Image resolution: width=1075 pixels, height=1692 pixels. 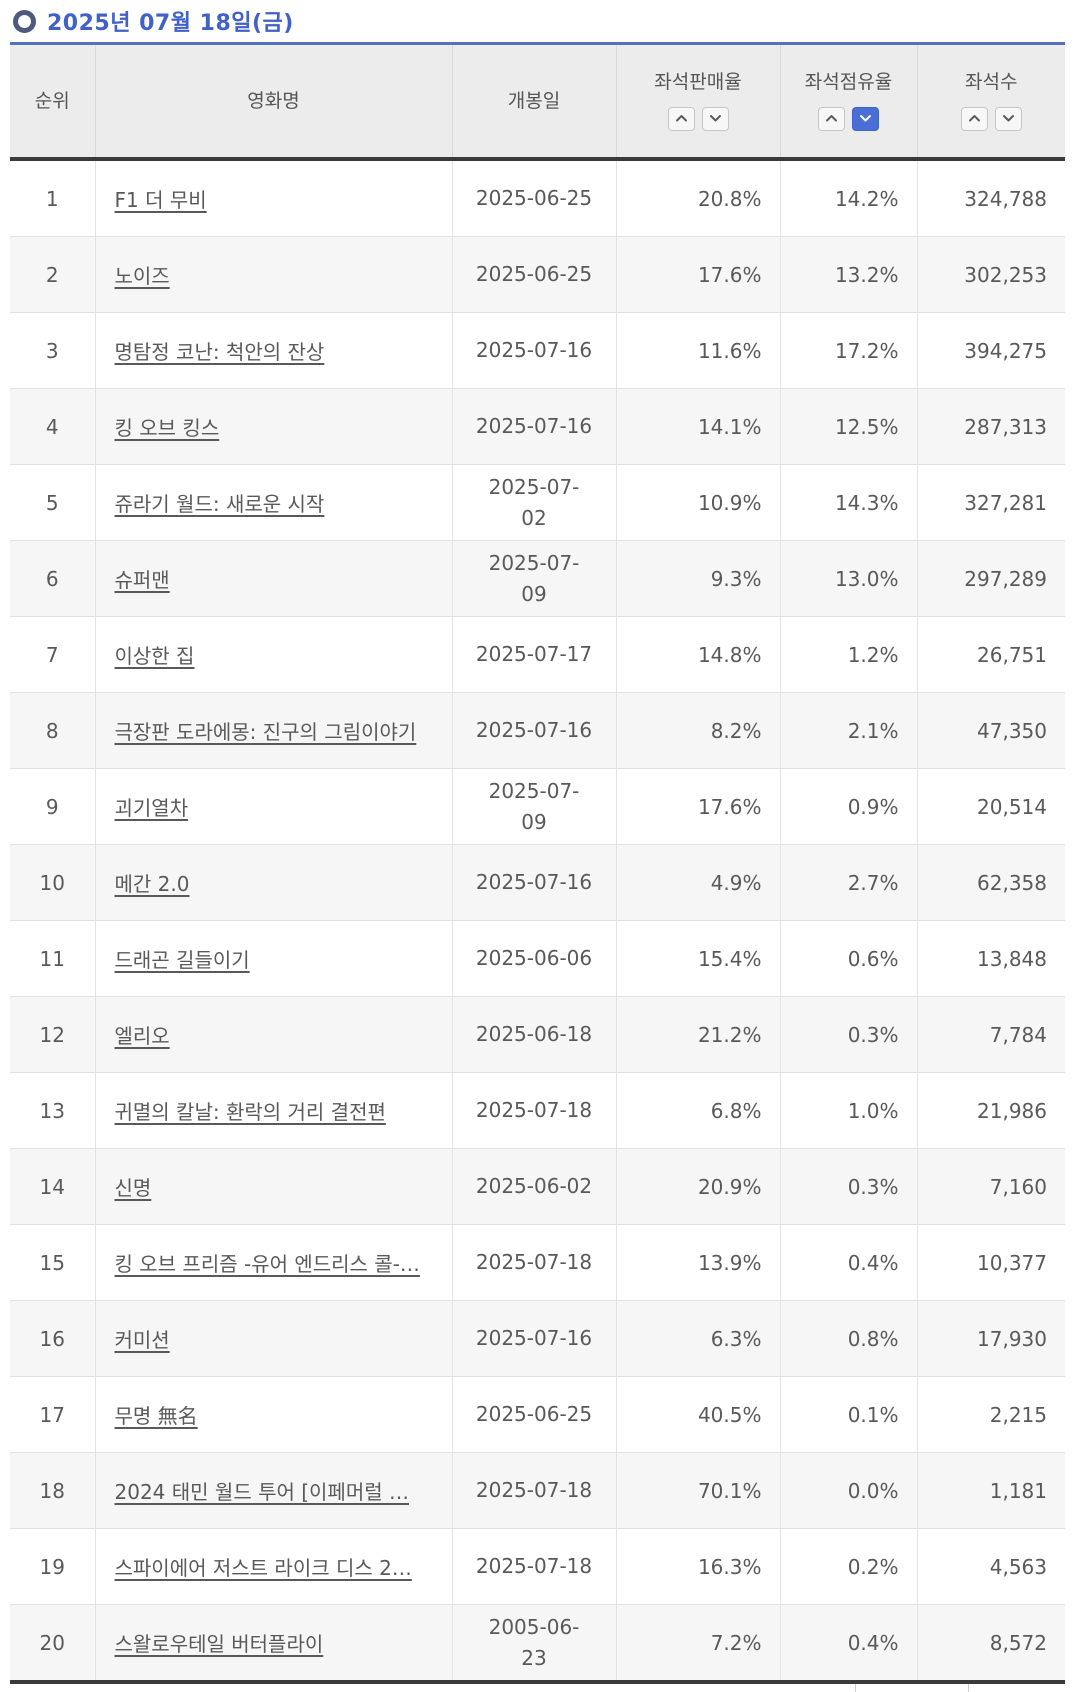 What do you see at coordinates (681, 118) in the screenshot?
I see `sort-asc-button-sales` at bounding box center [681, 118].